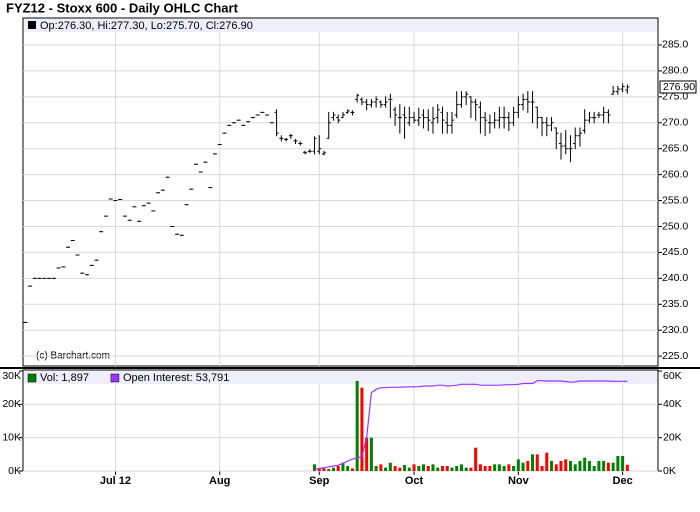 Image resolution: width=700 pixels, height=512 pixels. I want to click on y-tick-label: 230.0, so click(675, 330).